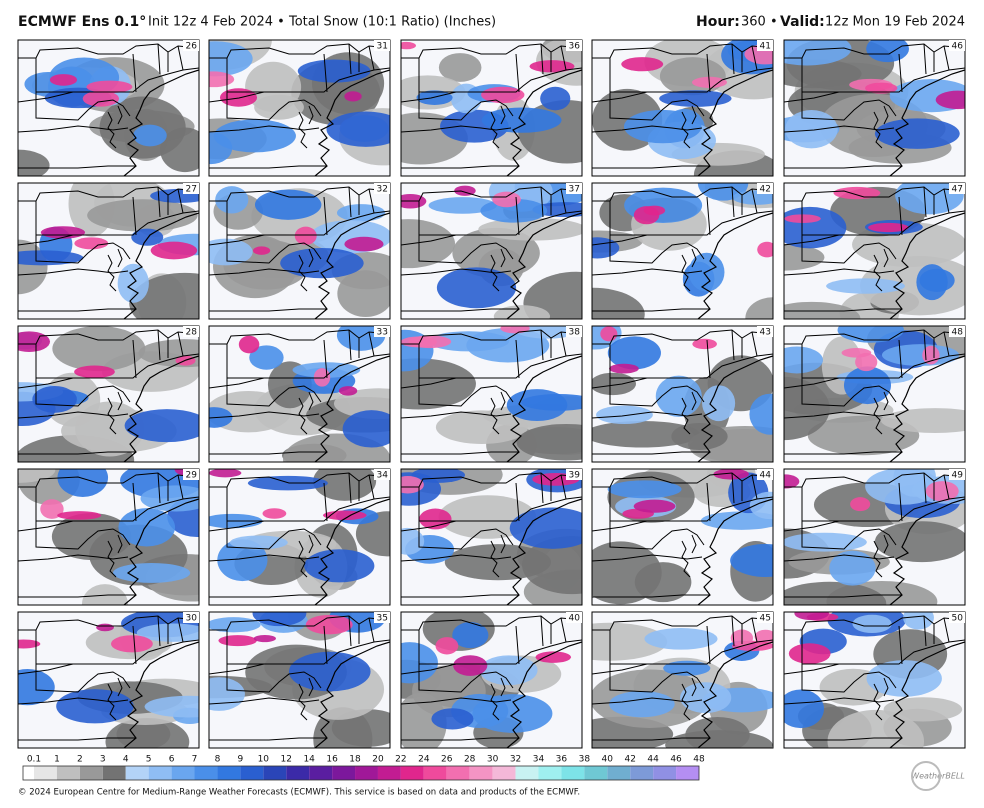 The width and height of the screenshot is (984, 808). I want to click on valid-label: Valid:, so click(802, 22).